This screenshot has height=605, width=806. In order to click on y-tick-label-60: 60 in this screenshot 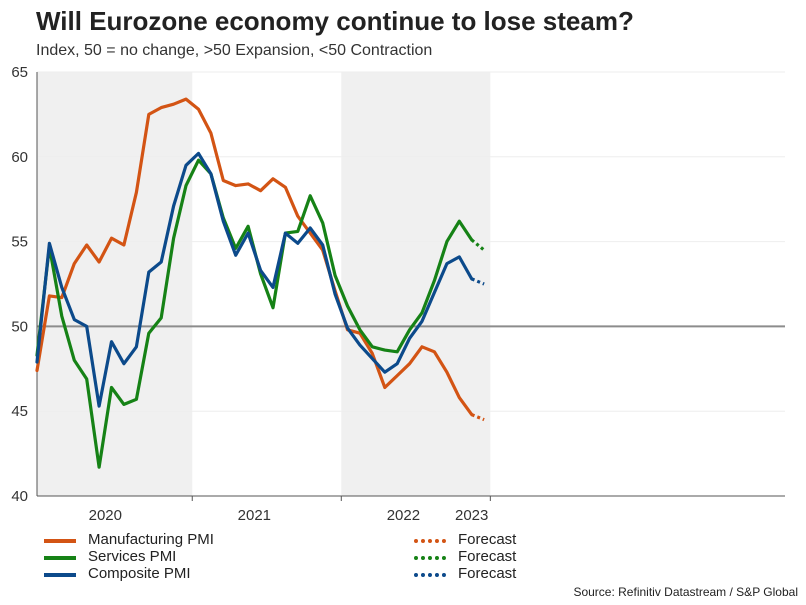, I will do `click(19, 157)`.